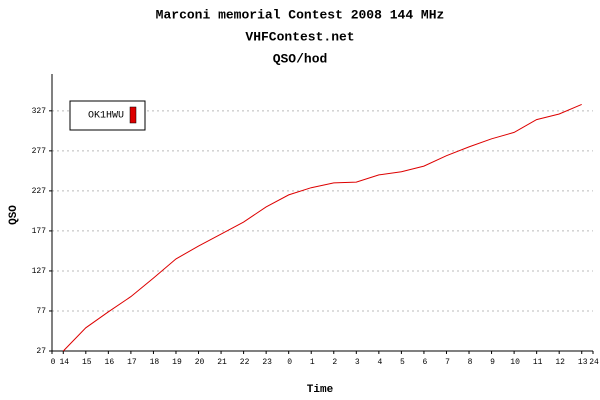 The width and height of the screenshot is (600, 400). Describe the element at coordinates (425, 362) in the screenshot. I see `x-tick-label: 6` at that location.